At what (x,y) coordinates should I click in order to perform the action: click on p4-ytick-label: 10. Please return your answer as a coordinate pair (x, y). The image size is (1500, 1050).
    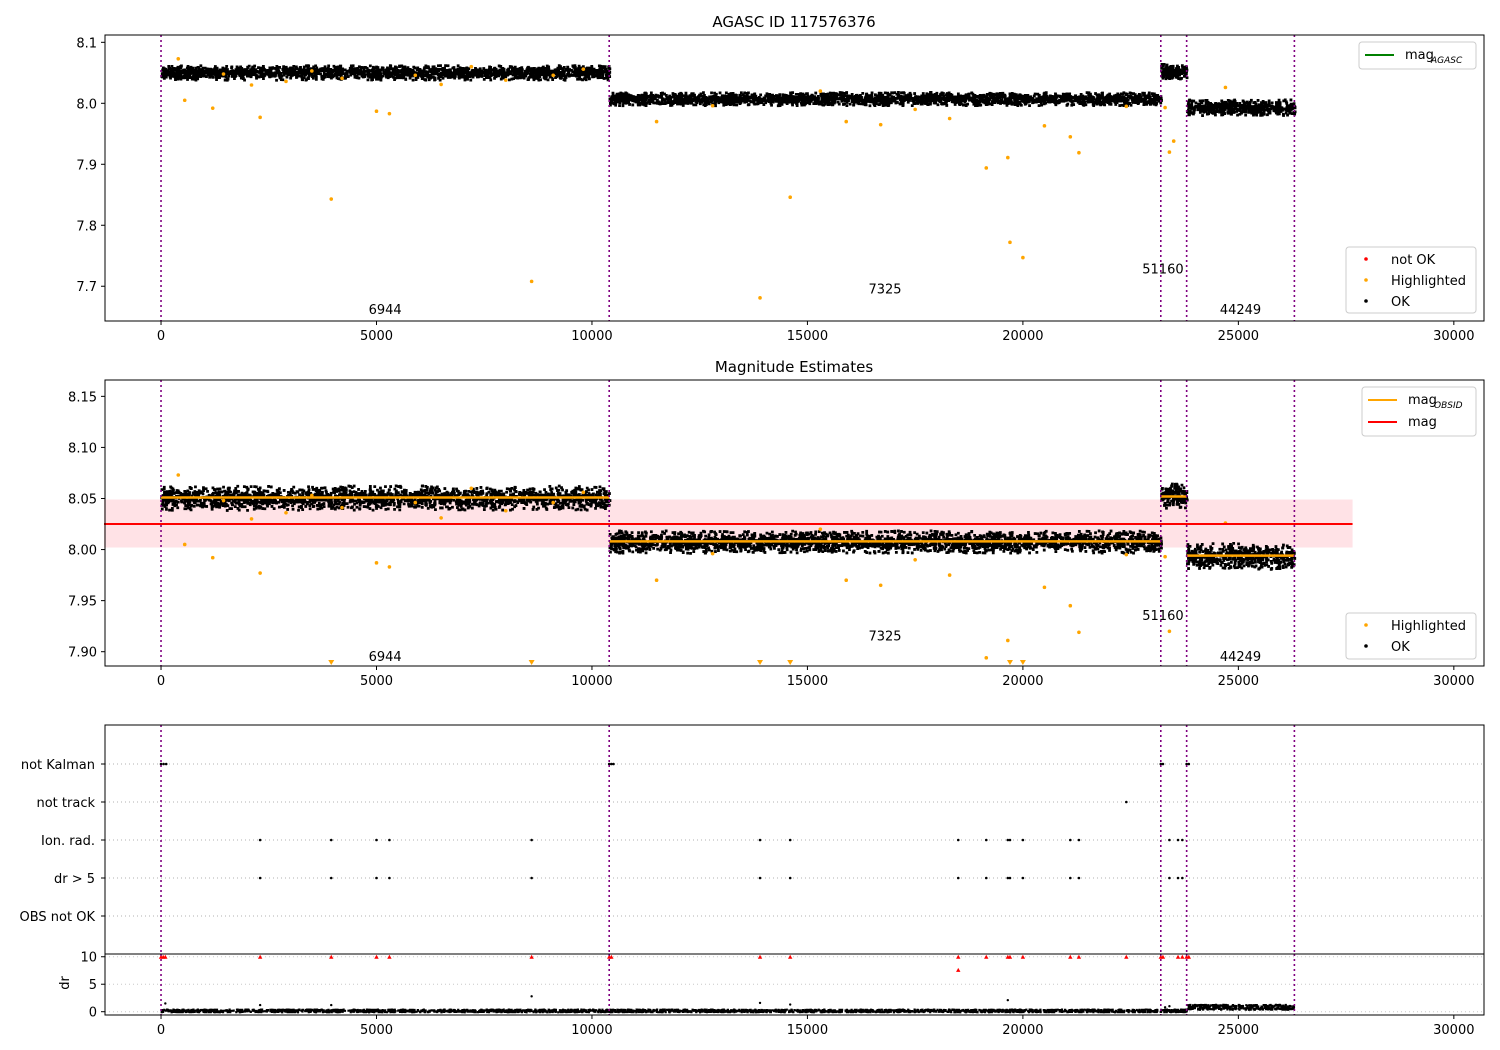
    Looking at the image, I should click on (88, 958).